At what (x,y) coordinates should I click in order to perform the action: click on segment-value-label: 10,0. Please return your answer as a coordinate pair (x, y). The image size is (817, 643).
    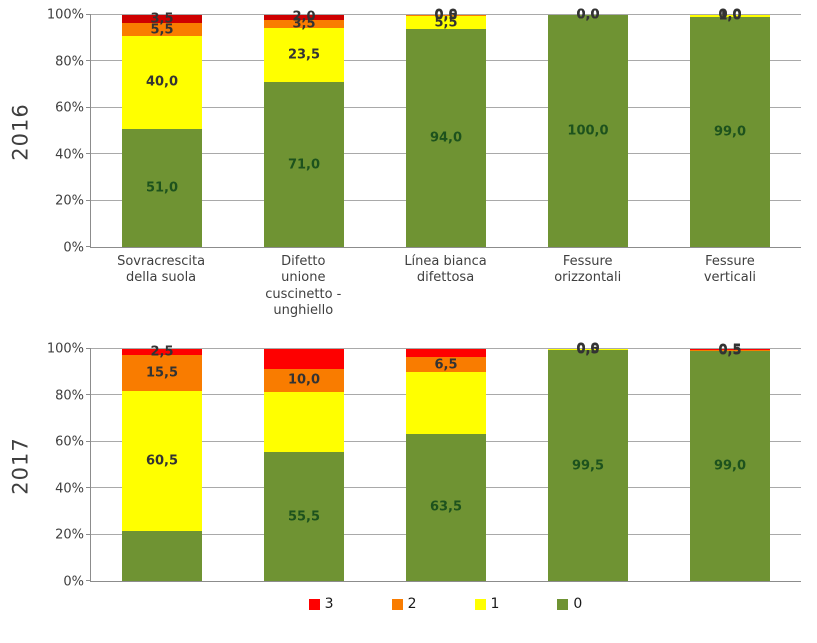
    Looking at the image, I should click on (304, 380).